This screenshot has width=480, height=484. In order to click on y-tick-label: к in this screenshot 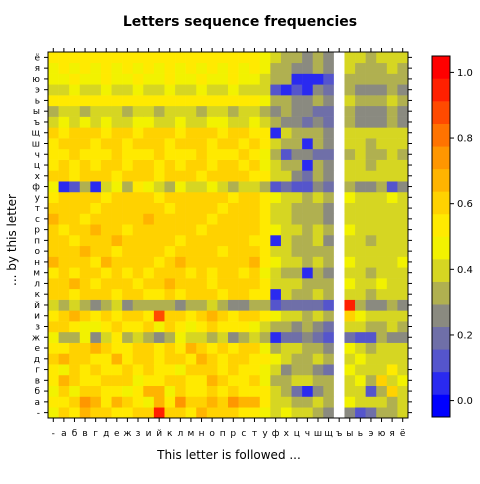, I will do `click(38, 295)`.